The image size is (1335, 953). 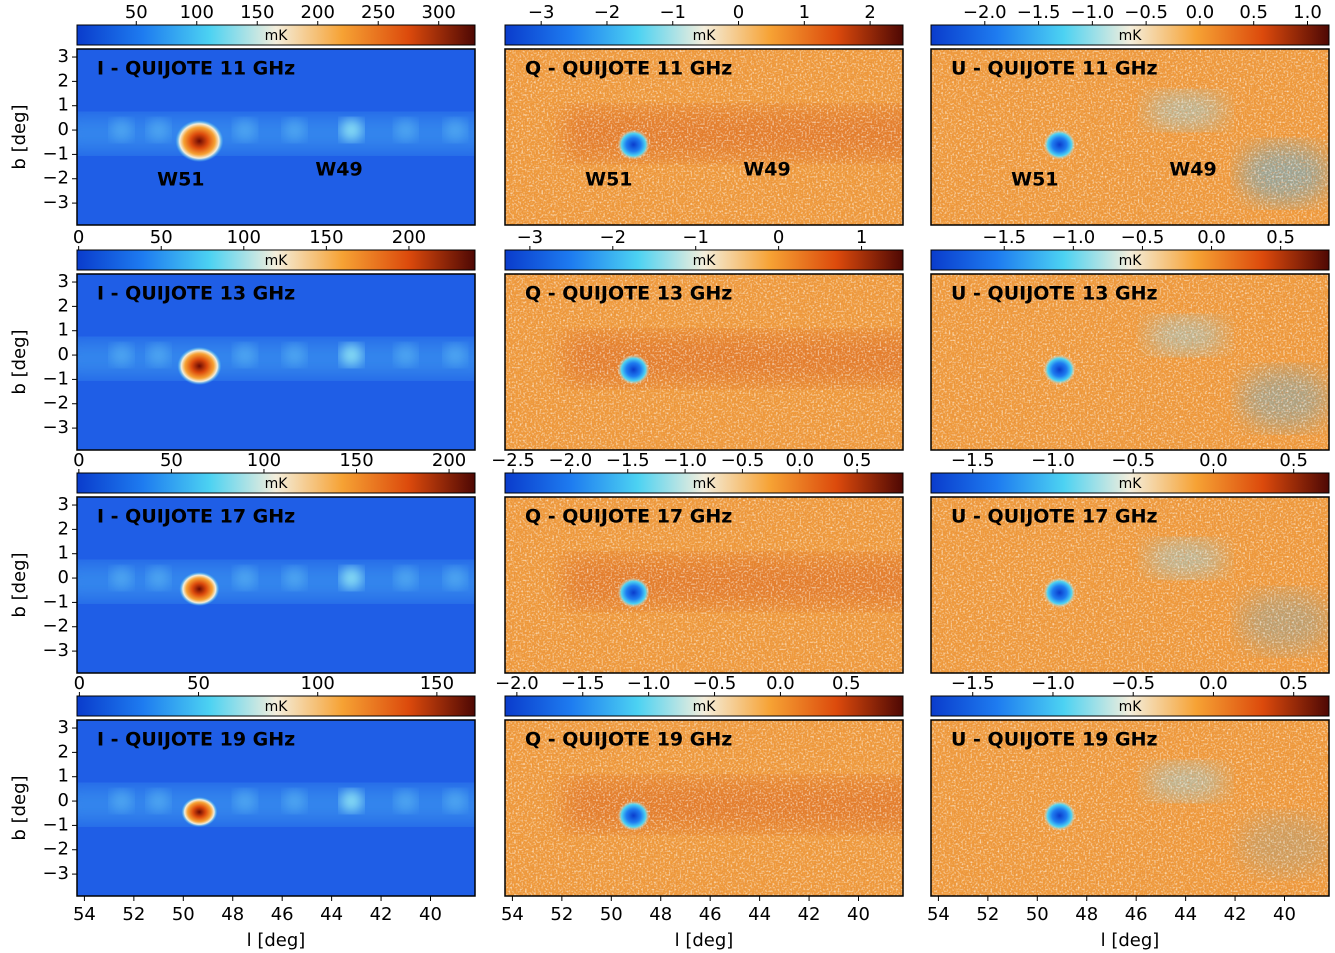 What do you see at coordinates (196, 517) in the screenshot?
I see `panel-title: I - QUIJOTE 17 GHz` at bounding box center [196, 517].